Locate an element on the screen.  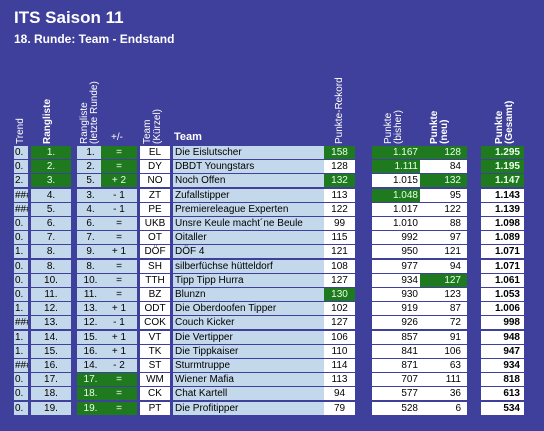
prev-rank-cell: 3. is located at coordinates (90, 195).